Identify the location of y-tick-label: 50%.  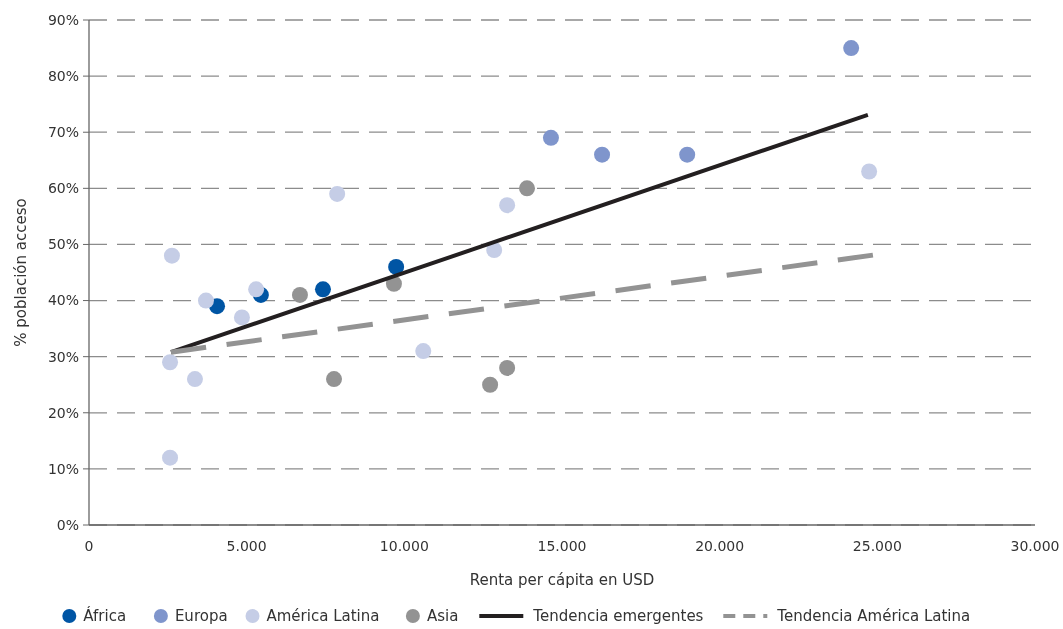
(63, 244).